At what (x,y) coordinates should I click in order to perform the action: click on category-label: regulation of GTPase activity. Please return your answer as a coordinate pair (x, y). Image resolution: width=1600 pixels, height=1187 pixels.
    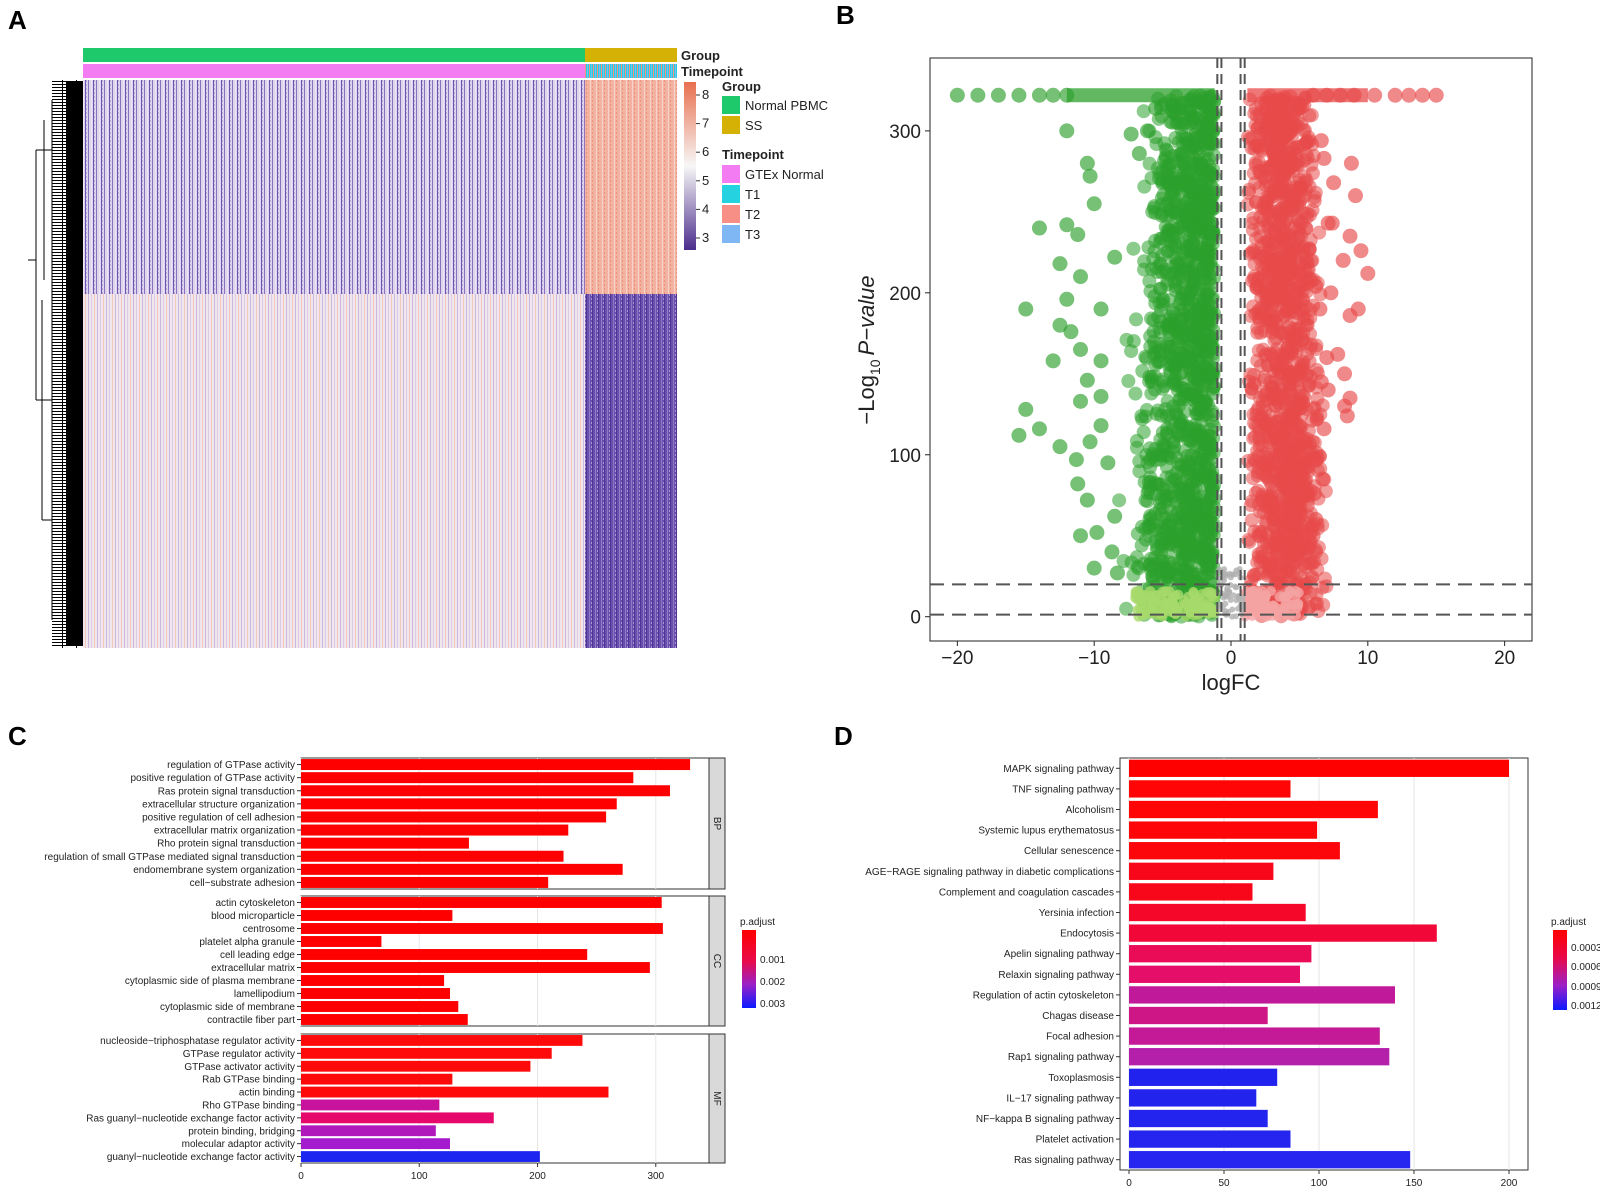
    Looking at the image, I should click on (231, 765).